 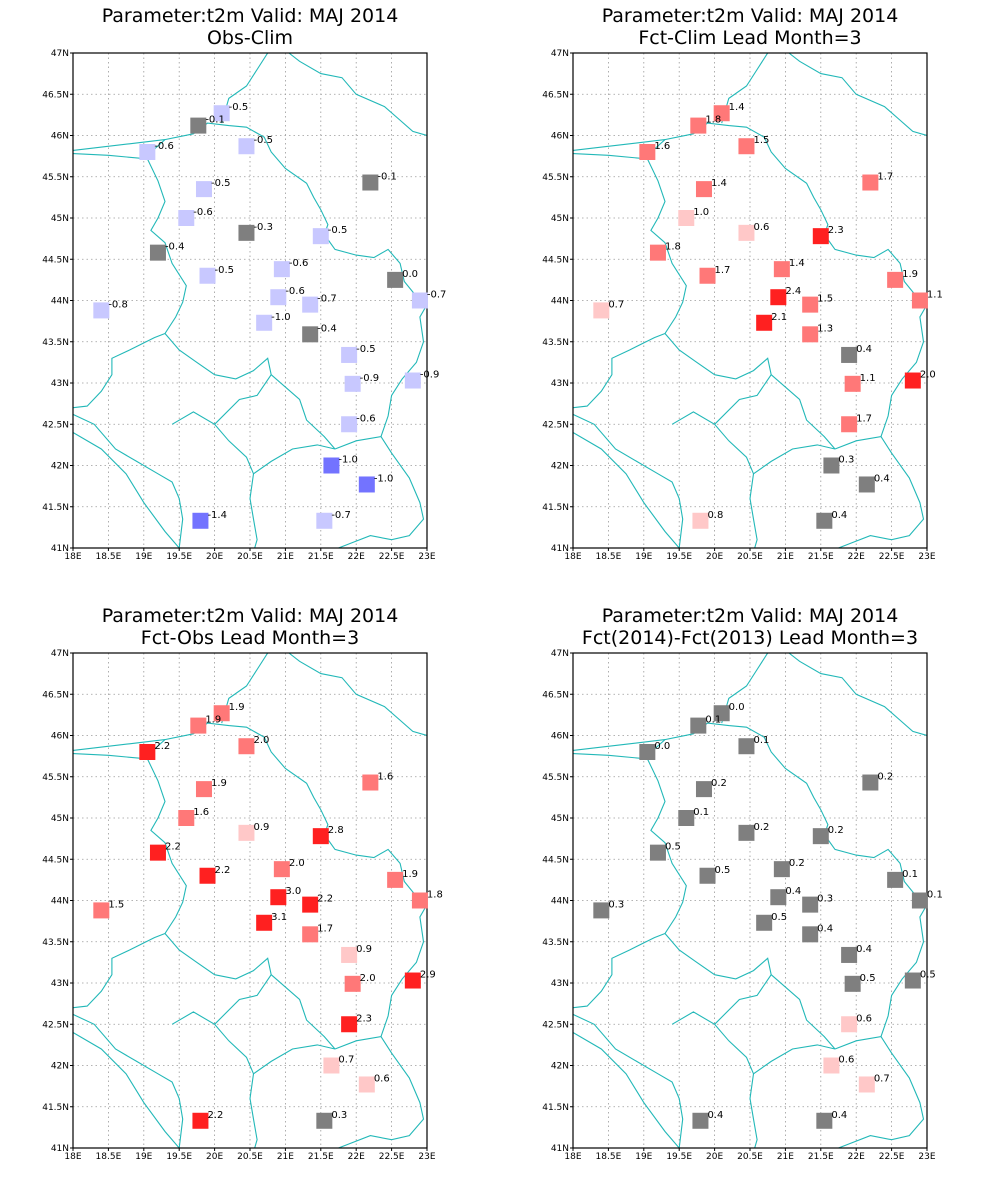 What do you see at coordinates (356, 557) in the screenshot?
I see `lon-tick-label: 22E` at bounding box center [356, 557].